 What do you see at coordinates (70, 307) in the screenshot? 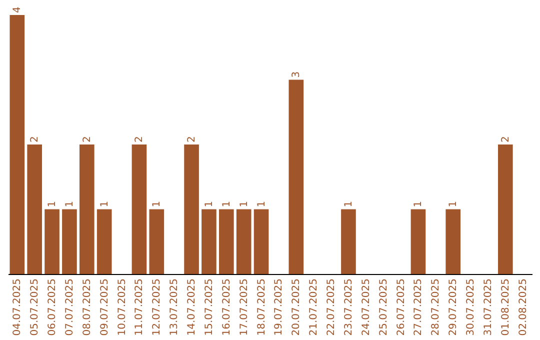
I see `x-tick-label: 07.07.2025` at bounding box center [70, 307].